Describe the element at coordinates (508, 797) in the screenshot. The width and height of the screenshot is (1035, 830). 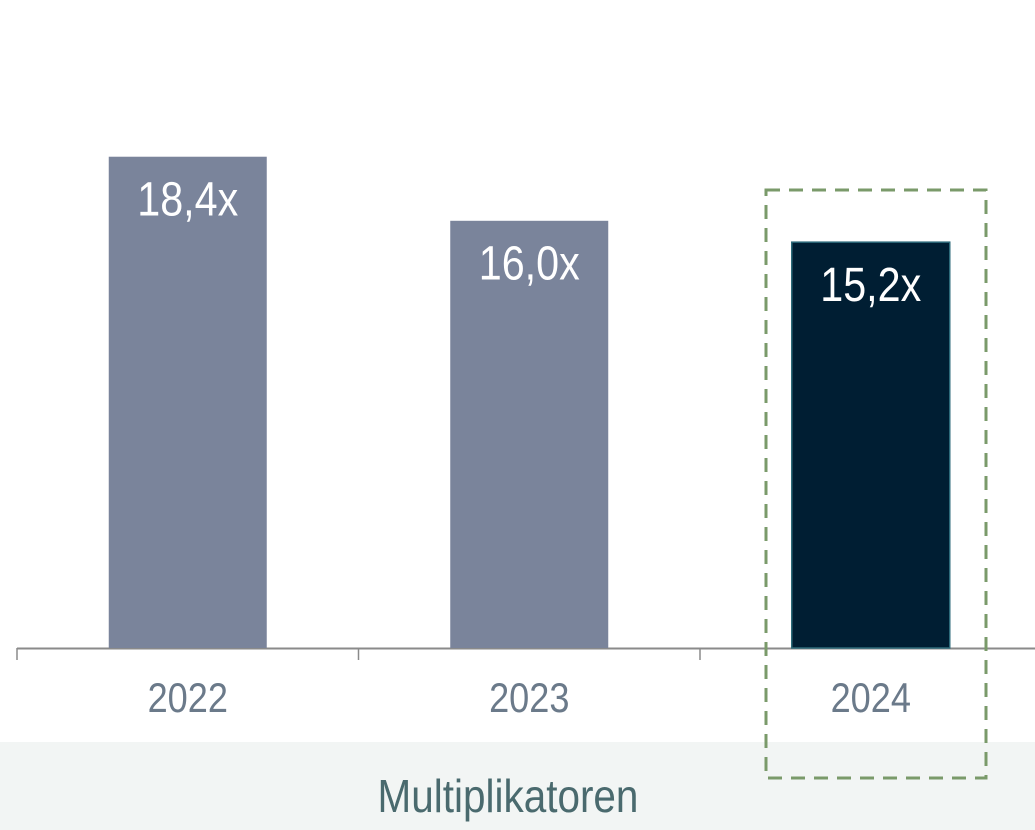
I see `chart-title: Multiplikatoren` at that location.